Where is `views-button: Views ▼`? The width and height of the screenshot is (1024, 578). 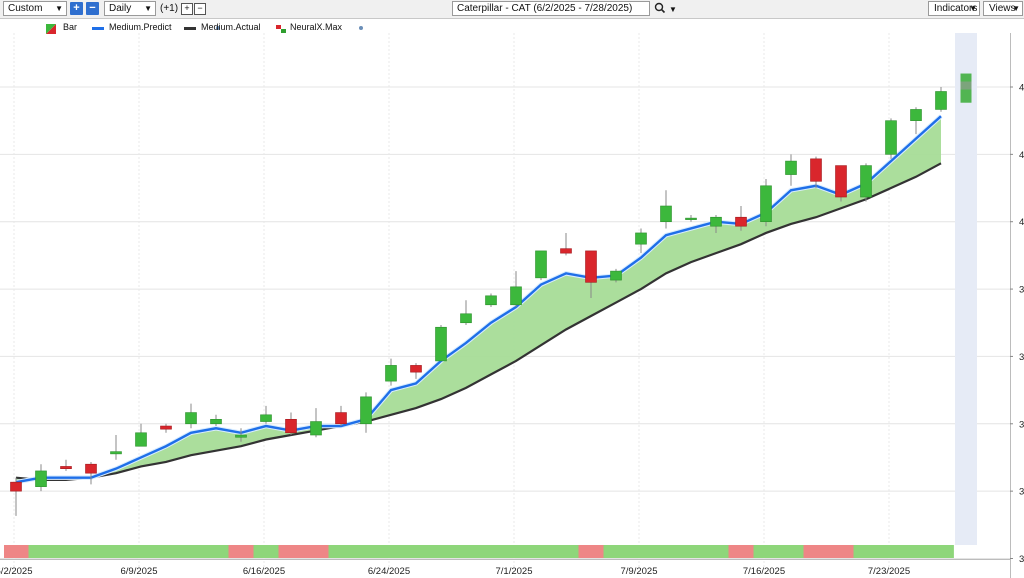 views-button: Views ▼ is located at coordinates (1003, 8).